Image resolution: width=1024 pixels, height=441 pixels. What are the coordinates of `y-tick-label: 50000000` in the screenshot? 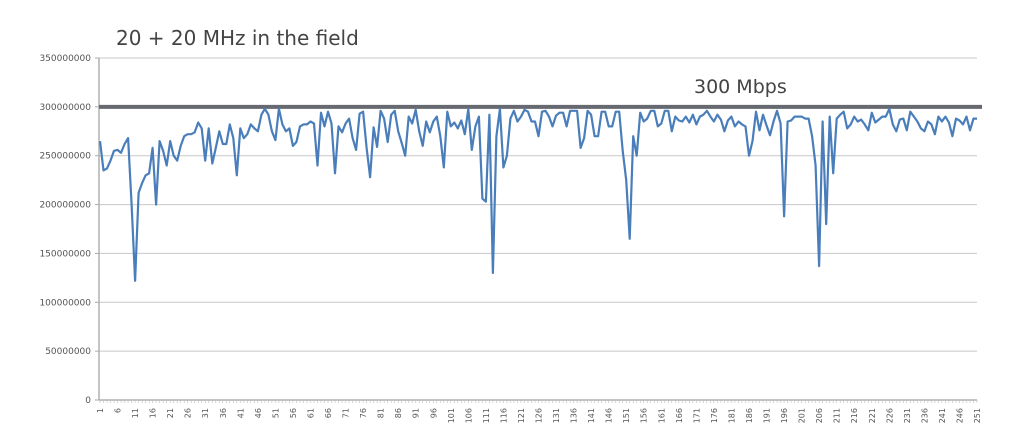 It's located at (68, 352).